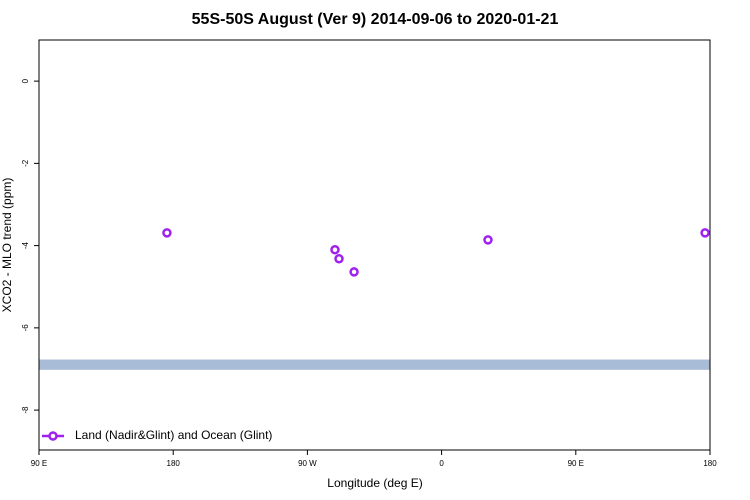  Describe the element at coordinates (53, 436) in the screenshot. I see `legend-marker` at that location.